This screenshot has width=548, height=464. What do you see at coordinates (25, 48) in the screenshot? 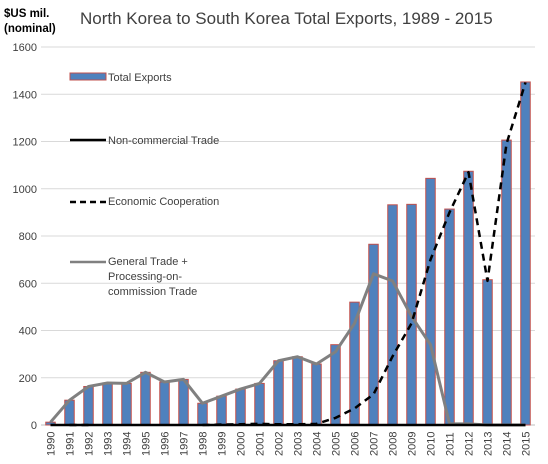
I see `y-tick-label: 1600` at bounding box center [25, 48].